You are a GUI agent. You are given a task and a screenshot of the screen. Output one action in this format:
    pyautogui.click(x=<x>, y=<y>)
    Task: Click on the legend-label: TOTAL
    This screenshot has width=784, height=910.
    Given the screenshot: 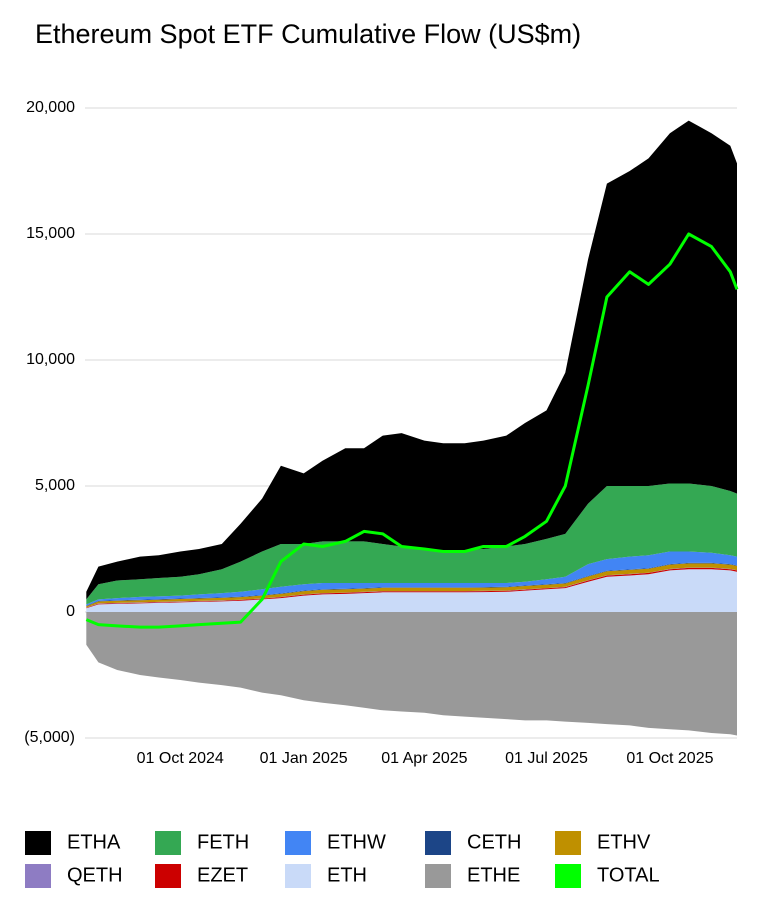 What is the action you would take?
    pyautogui.click(x=628, y=875)
    